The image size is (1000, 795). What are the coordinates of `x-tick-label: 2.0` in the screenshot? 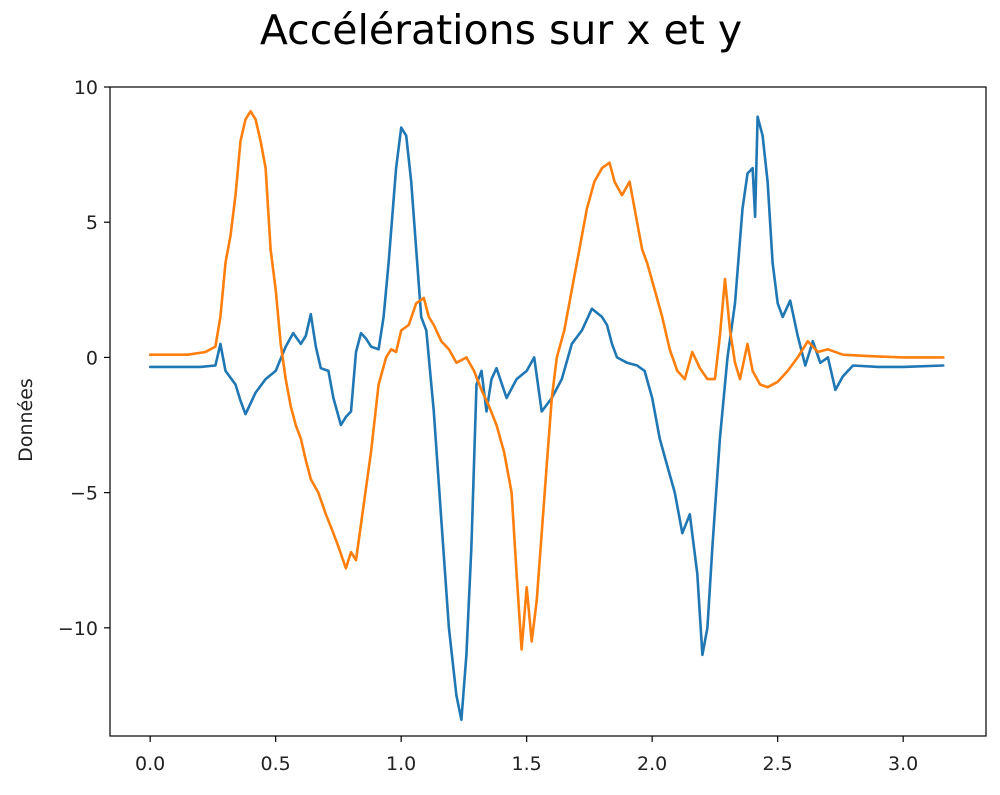 It's located at (652, 764).